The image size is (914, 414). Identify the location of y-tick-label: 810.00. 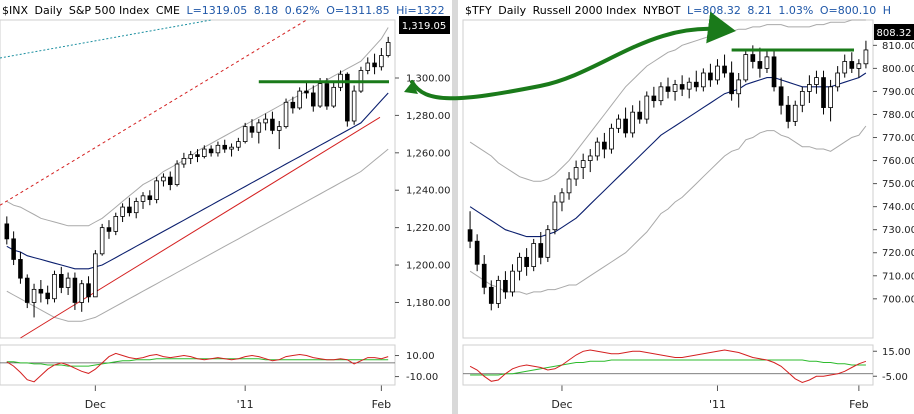
(898, 46).